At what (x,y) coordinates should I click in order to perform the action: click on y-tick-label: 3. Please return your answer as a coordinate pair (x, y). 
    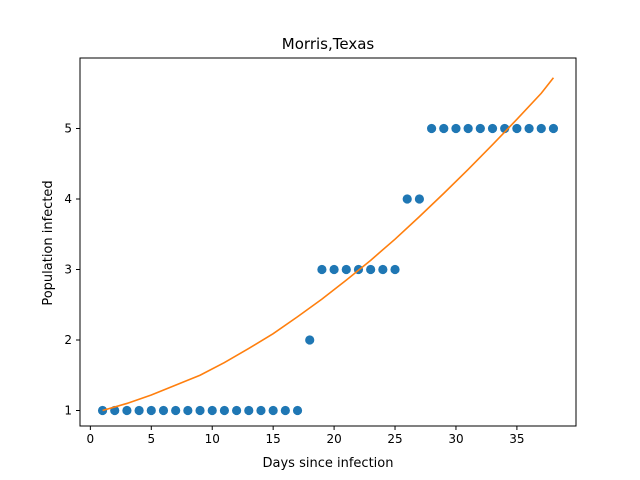
    Looking at the image, I should click on (68, 269).